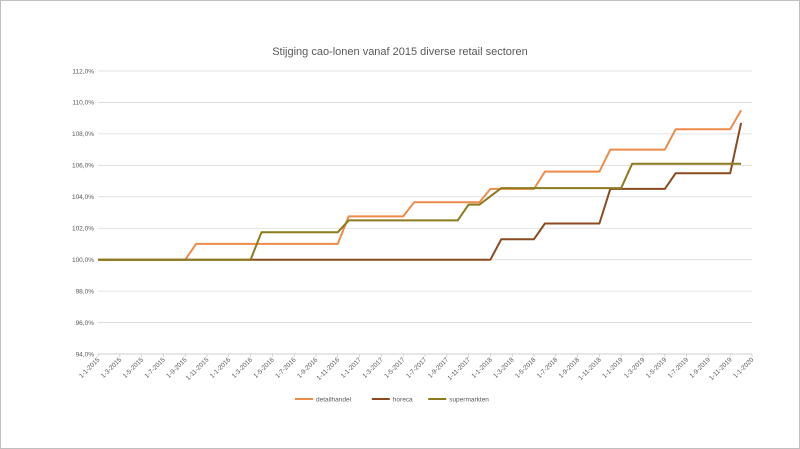  I want to click on legend-label: horeca, so click(403, 399).